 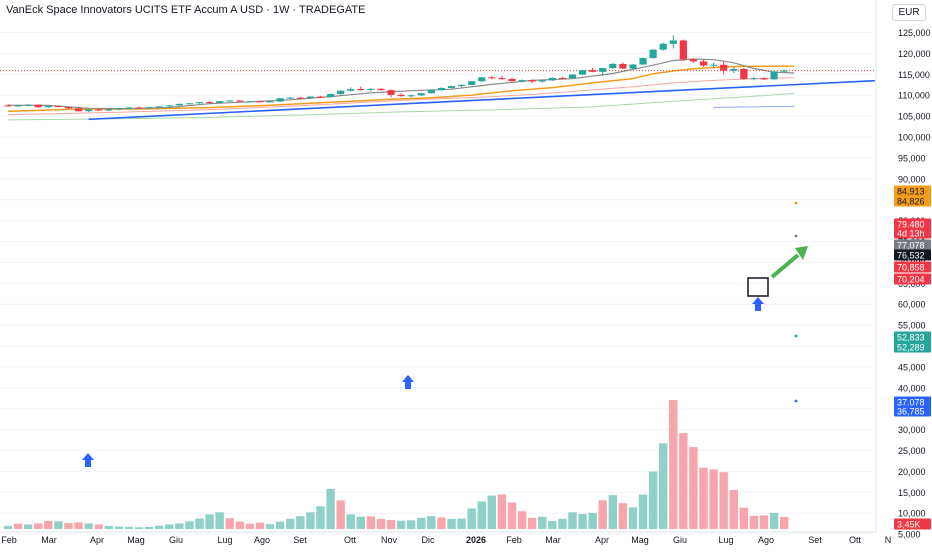 What do you see at coordinates (88, 460) in the screenshot?
I see `arrow-up-icon` at bounding box center [88, 460].